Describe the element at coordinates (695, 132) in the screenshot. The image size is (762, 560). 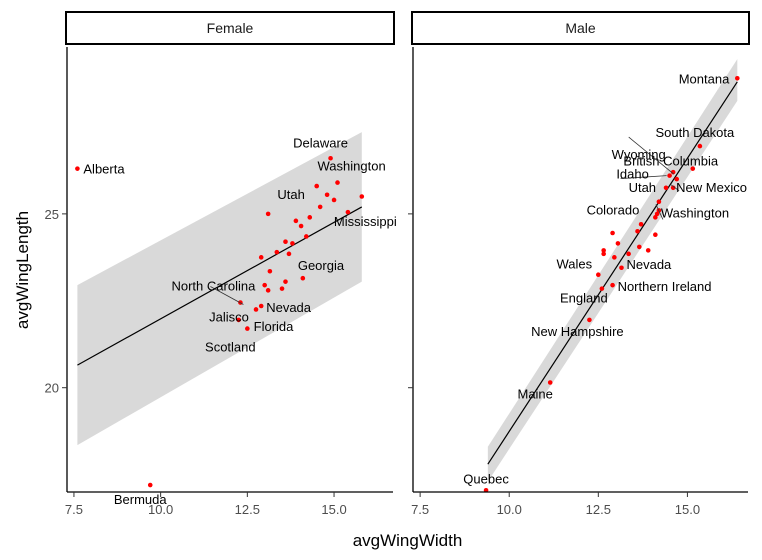
I see `point-label: South Dakota` at that location.